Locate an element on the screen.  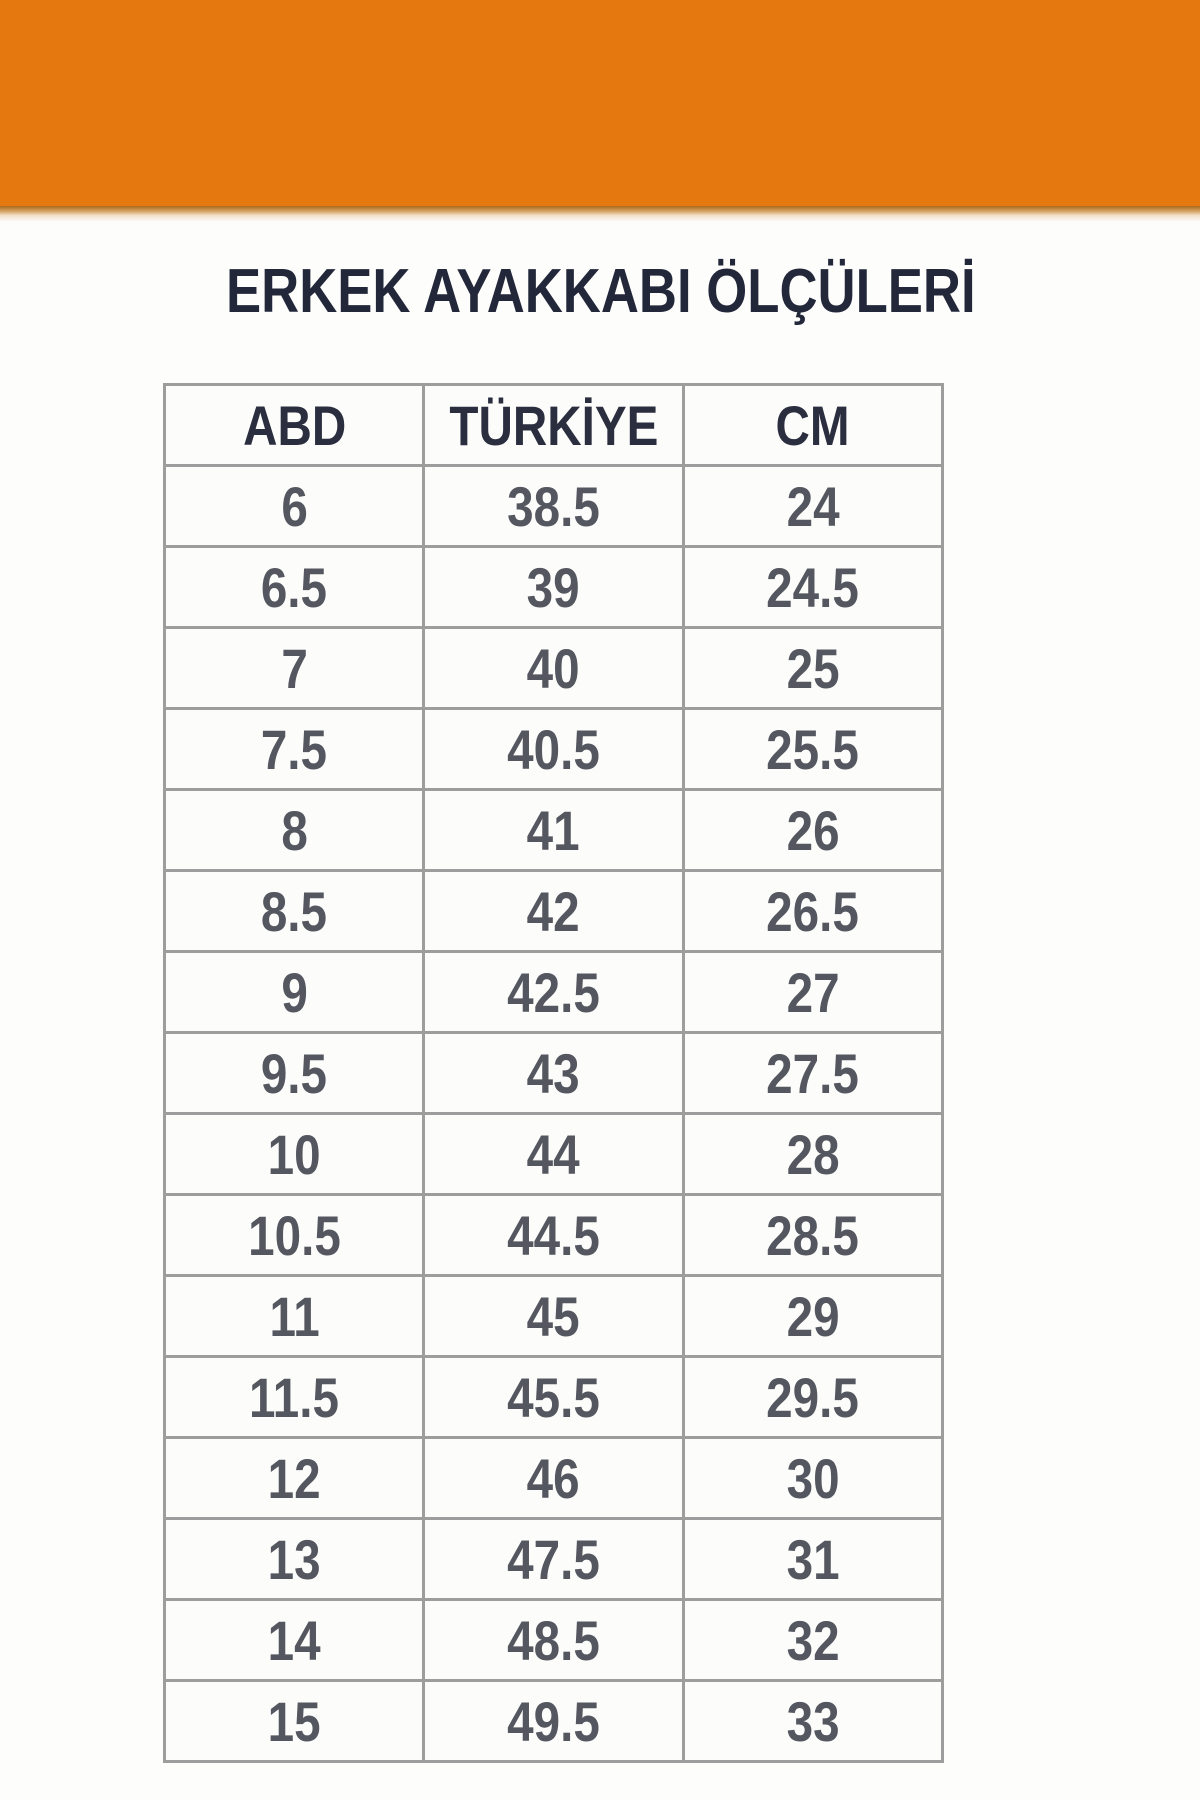
table-cell: 33 is located at coordinates (813, 1721).